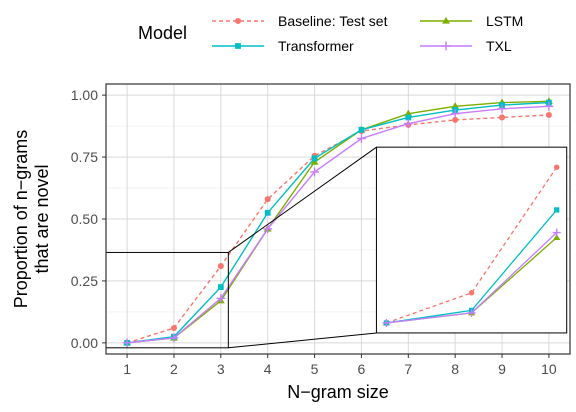 The height and width of the screenshot is (412, 576). Describe the element at coordinates (127, 369) in the screenshot. I see `x-tick-label: 1` at that location.